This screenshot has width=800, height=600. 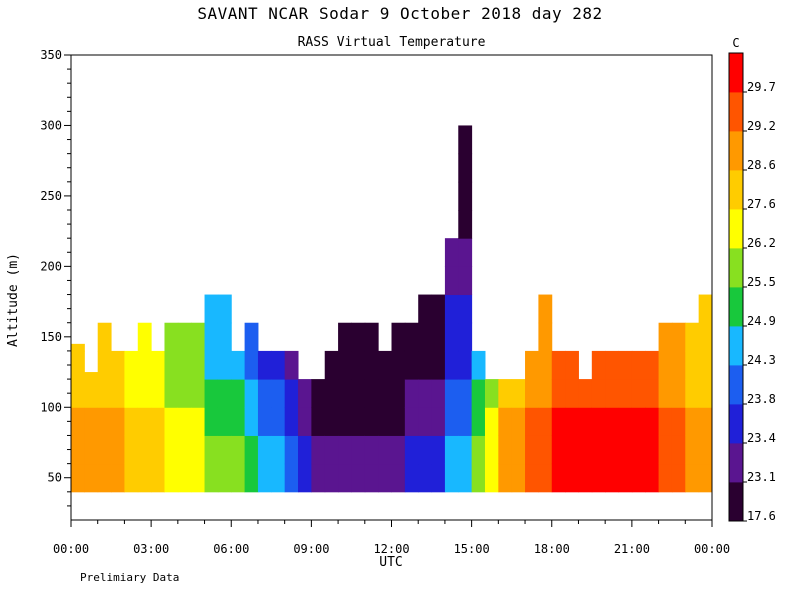 What do you see at coordinates (390, 562) in the screenshot?
I see `x-axis-title: UTC` at bounding box center [390, 562].